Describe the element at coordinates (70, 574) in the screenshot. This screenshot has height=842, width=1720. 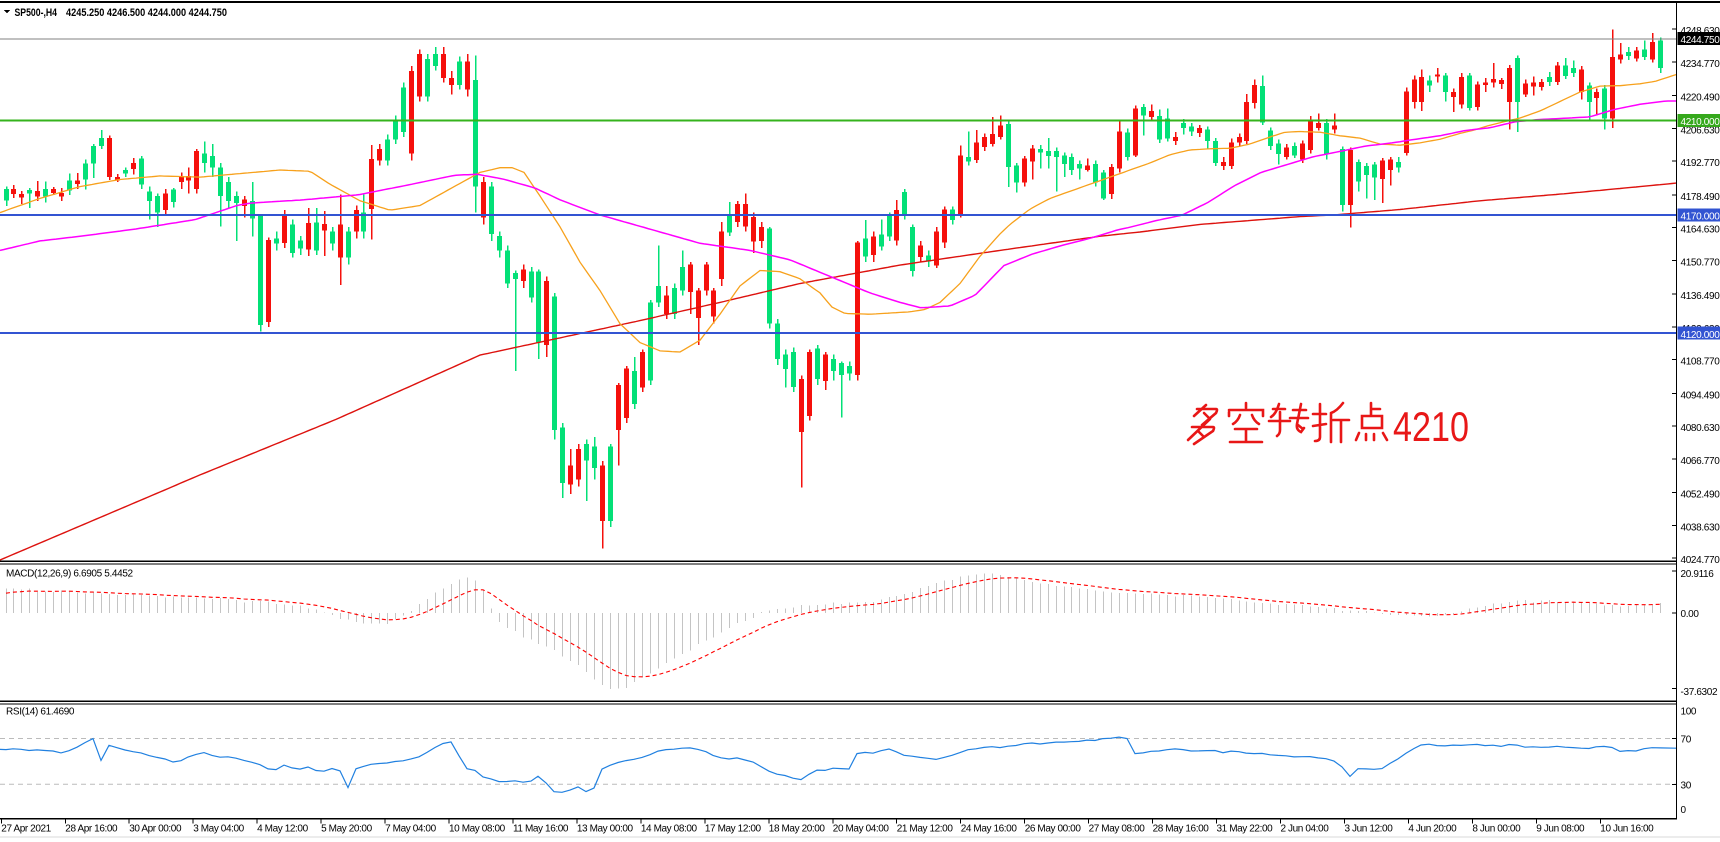
I see `svg-text: MACD(12,26,9) 6.6905 5.4452` at that location.